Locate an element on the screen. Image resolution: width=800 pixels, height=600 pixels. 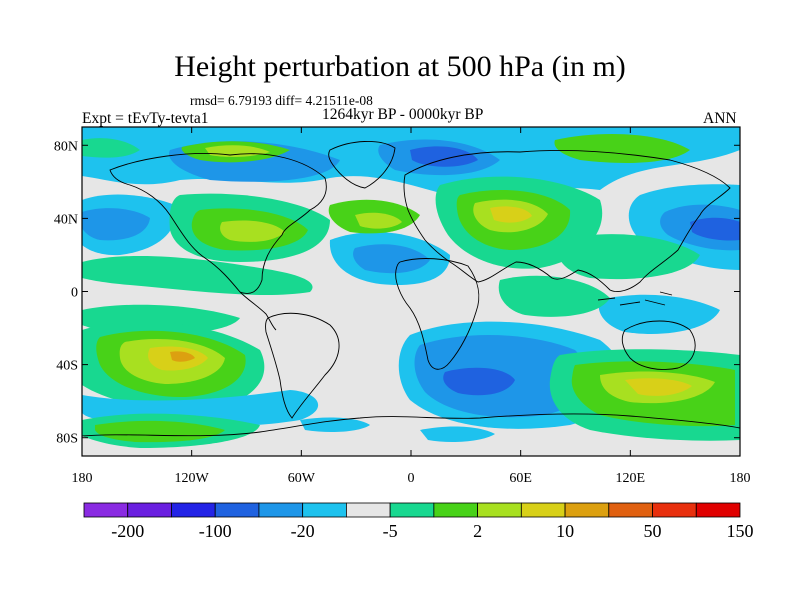
coastline-indonesia is located at coordinates (635, 298).